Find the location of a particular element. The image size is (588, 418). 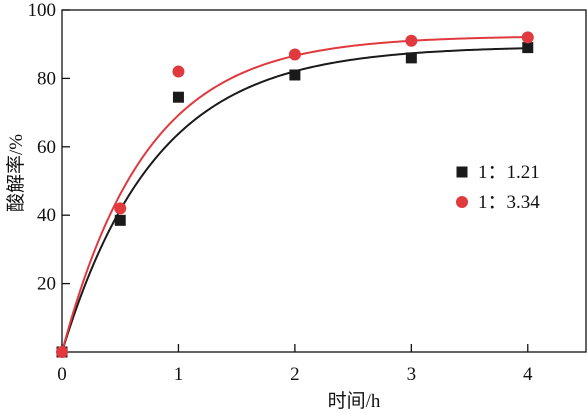

y-tick-label: 100 is located at coordinates (42, 10).